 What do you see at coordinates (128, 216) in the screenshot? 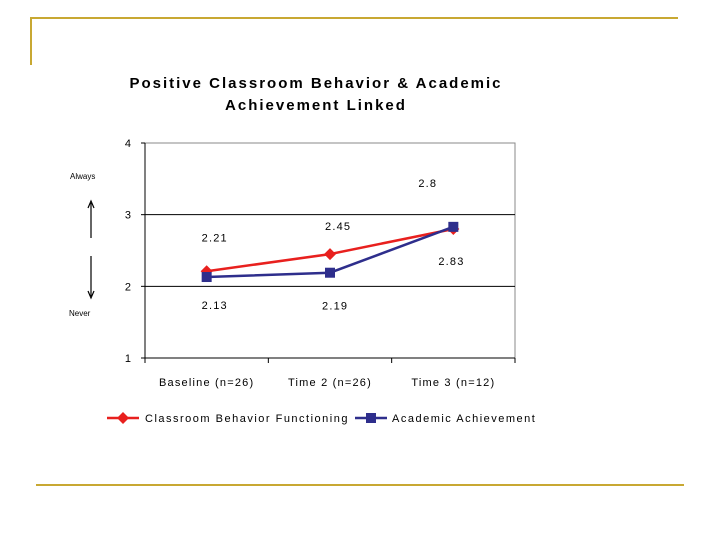
I see `y-tick-label: 3` at bounding box center [128, 216].